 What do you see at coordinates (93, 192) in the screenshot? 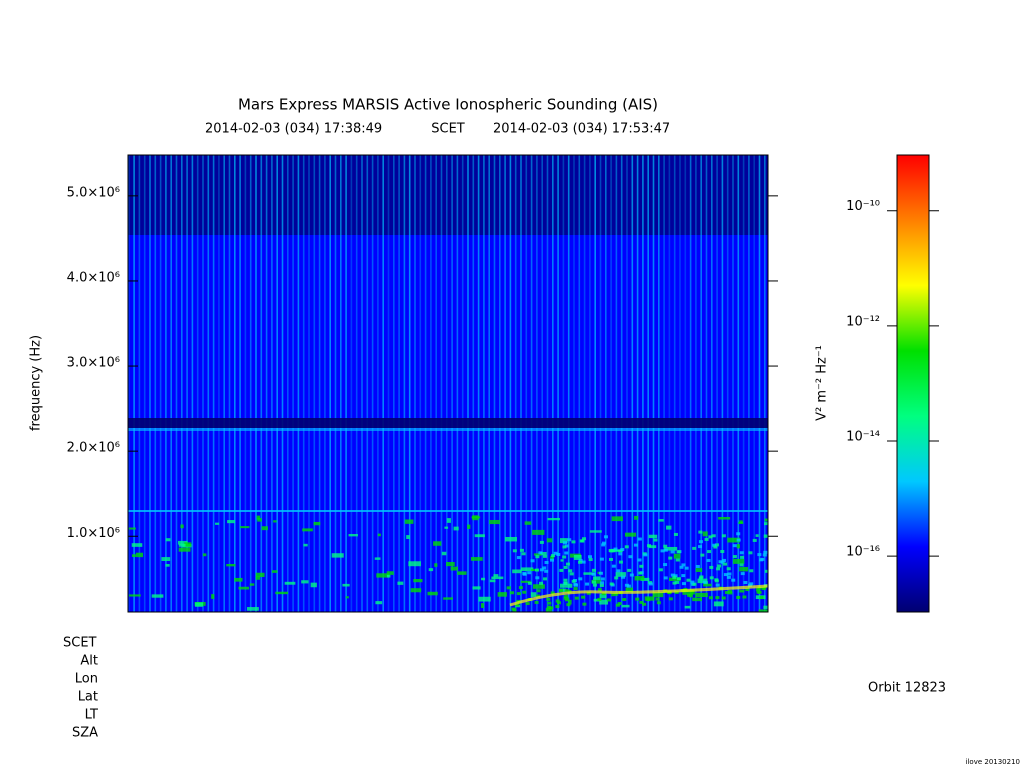
I see `y-tick-label: 5.0×10⁶` at bounding box center [93, 192].